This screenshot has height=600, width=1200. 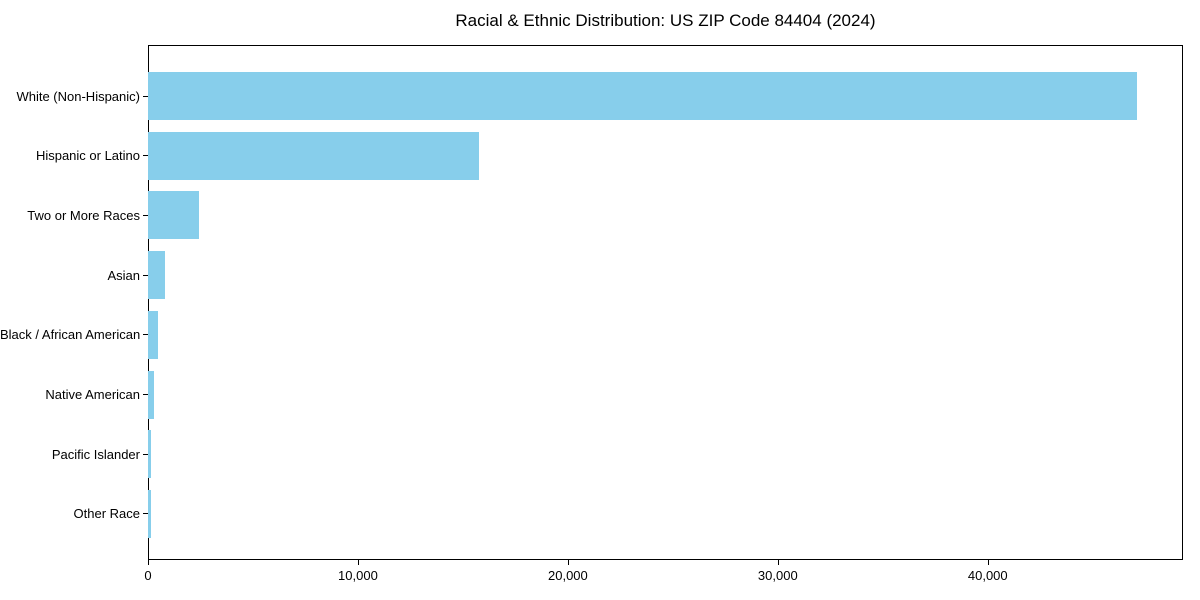 I want to click on bar-row: Asian, so click(x=591, y=275).